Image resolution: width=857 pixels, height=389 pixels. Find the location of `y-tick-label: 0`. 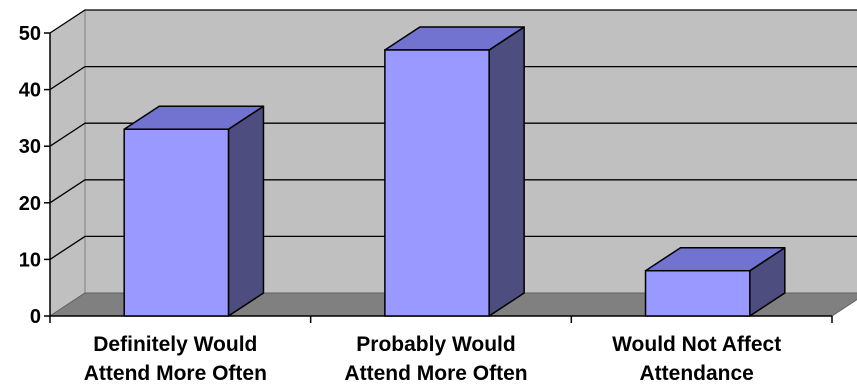

y-tick-label: 0 is located at coordinates (35, 317).